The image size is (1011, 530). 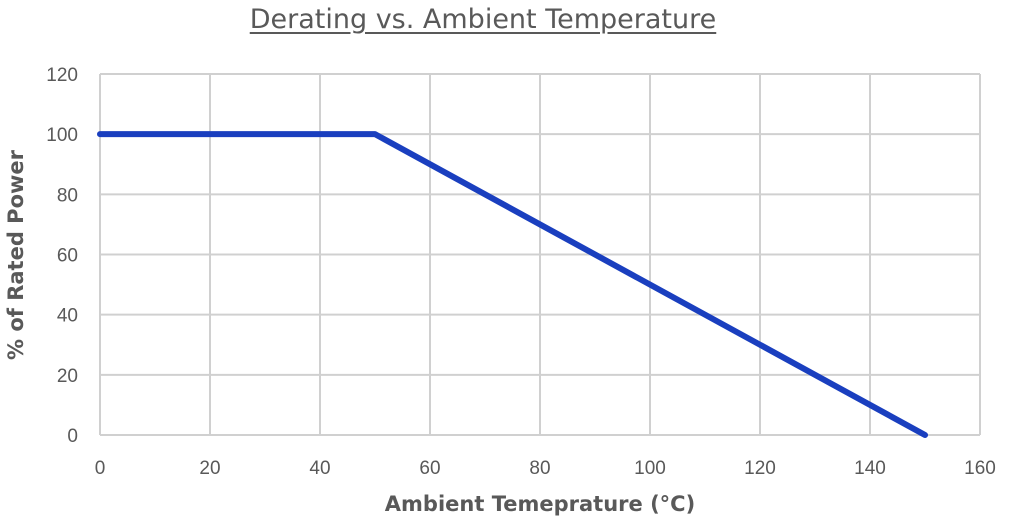 I want to click on y-tick-label-20: 20, so click(x=67, y=376).